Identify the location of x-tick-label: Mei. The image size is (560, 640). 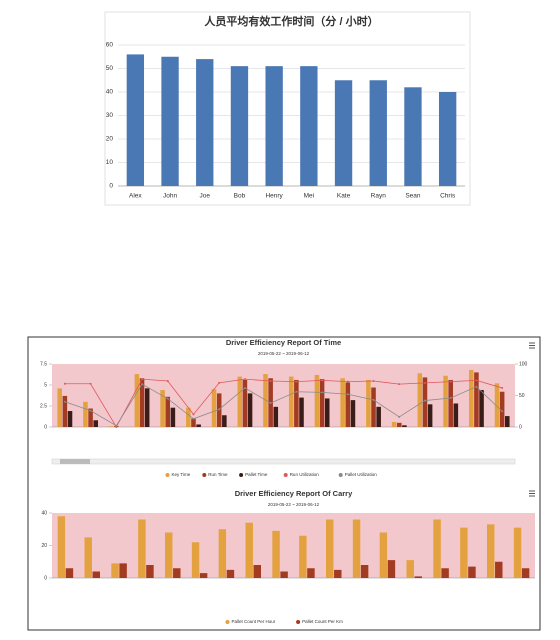
(309, 196).